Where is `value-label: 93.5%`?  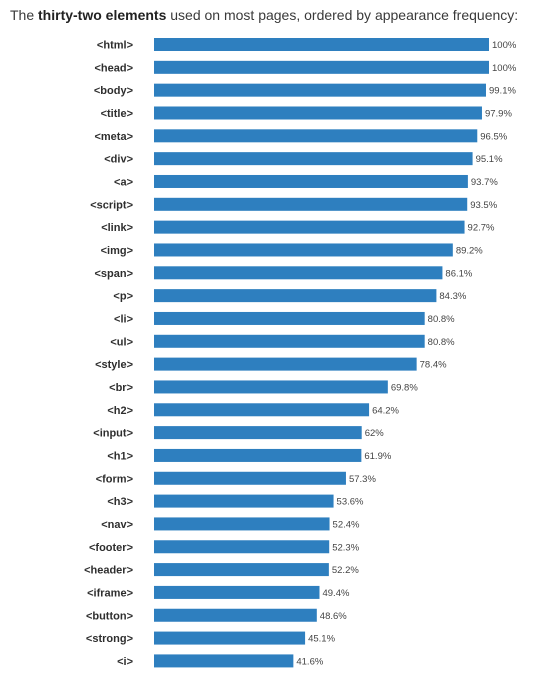 value-label: 93.5% is located at coordinates (483, 205).